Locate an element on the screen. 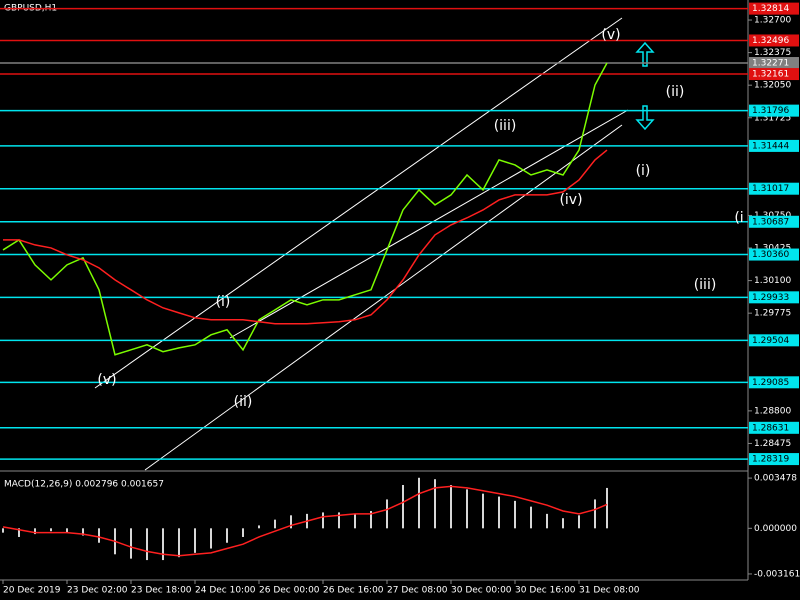 The image size is (800, 600). x-tick-label: 26 Dec 00:00 is located at coordinates (289, 591).